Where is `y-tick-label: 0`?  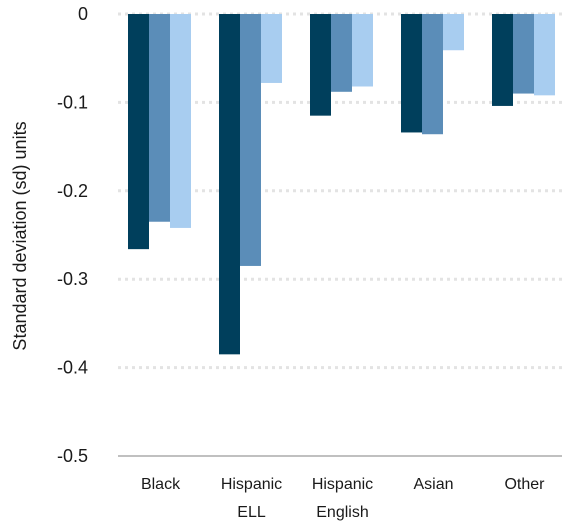 y-tick-label: 0 is located at coordinates (83, 14).